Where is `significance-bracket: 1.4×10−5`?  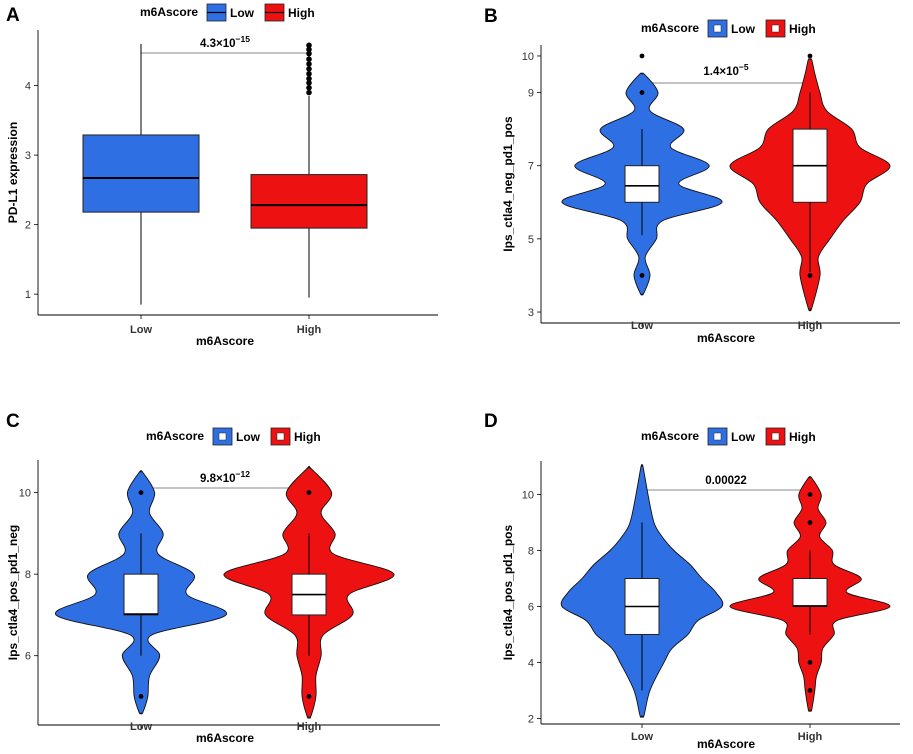
significance-bracket: 1.4×10−5 is located at coordinates (726, 76).